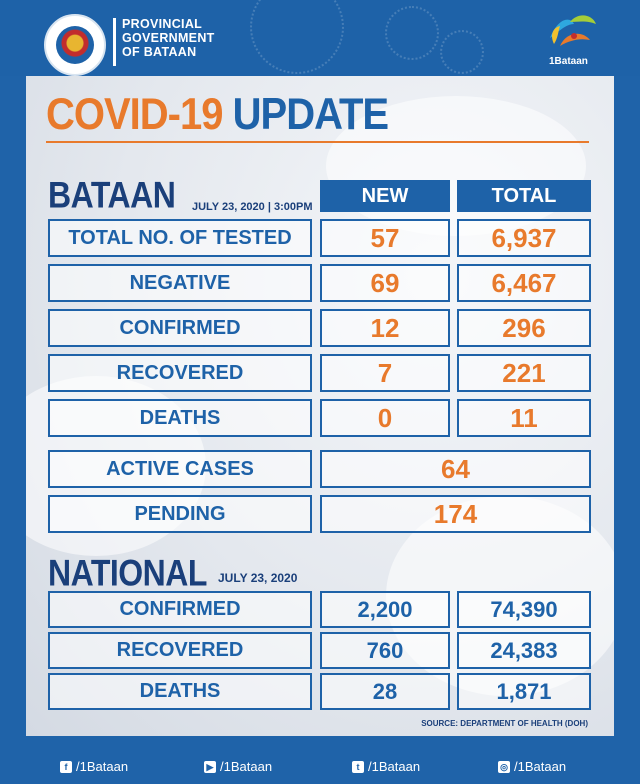 The height and width of the screenshot is (784, 640). I want to click on bataan-row-new: 57, so click(385, 238).